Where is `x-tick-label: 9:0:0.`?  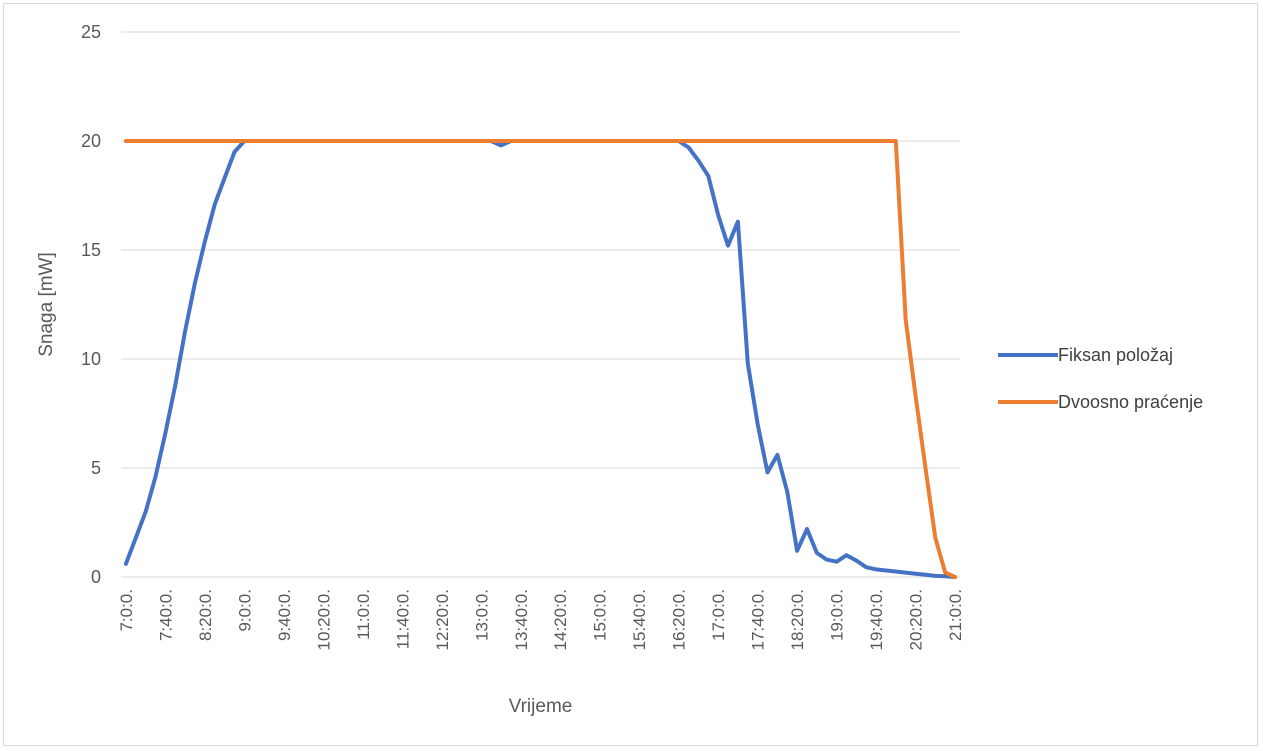
x-tick-label: 9:0:0. is located at coordinates (244, 610).